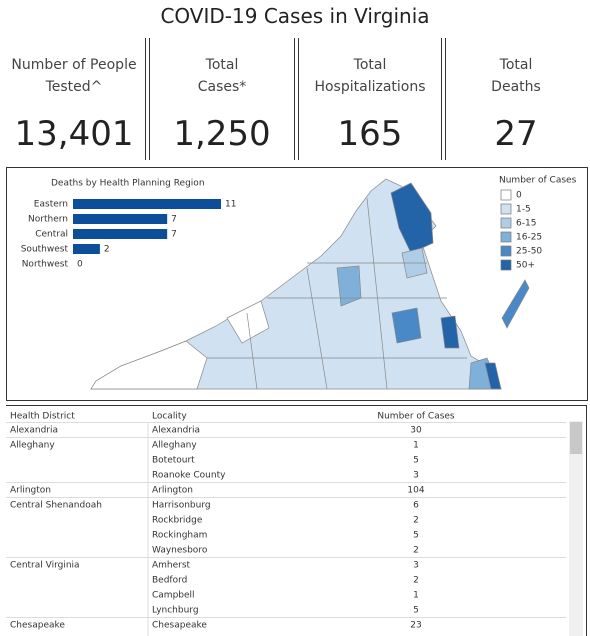  I want to click on locality-cell: Amherst, so click(171, 566).